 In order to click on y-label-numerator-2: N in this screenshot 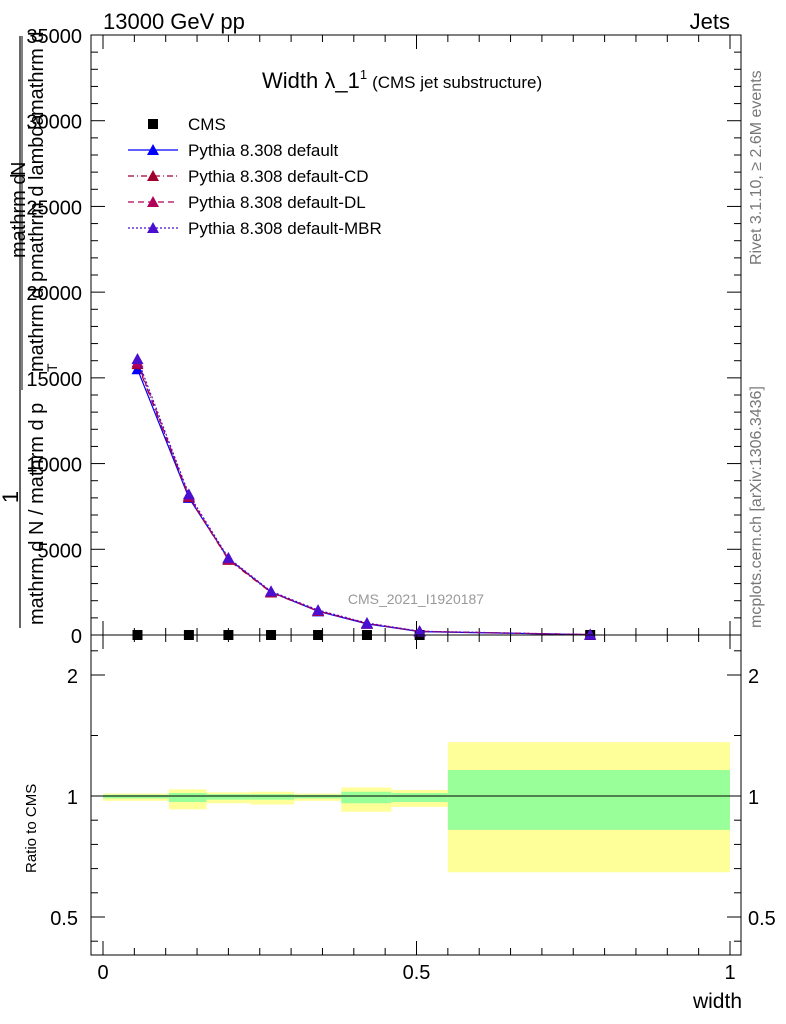, I will do `click(19, 169)`.